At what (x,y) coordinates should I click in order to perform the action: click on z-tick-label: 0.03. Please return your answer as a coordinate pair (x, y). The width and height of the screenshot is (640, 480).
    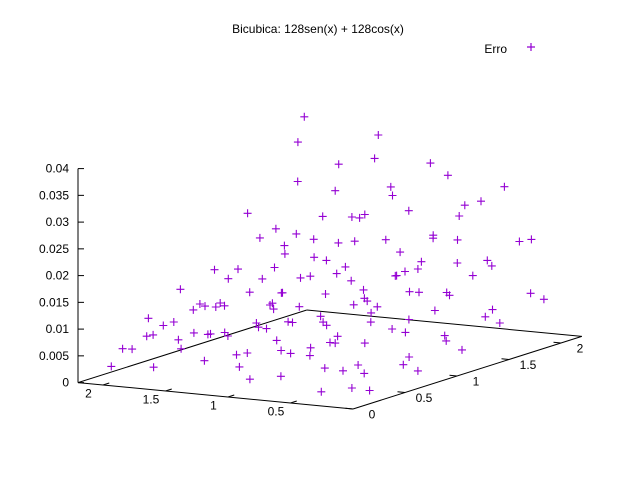
    Looking at the image, I should click on (58, 222).